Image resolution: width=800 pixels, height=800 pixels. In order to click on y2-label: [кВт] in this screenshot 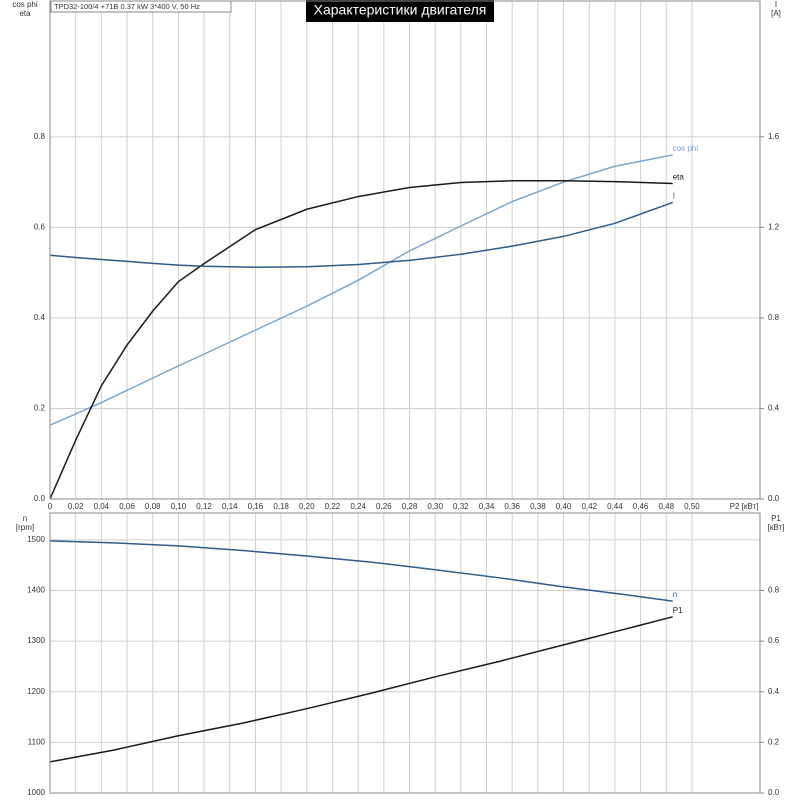, I will do `click(776, 527)`.